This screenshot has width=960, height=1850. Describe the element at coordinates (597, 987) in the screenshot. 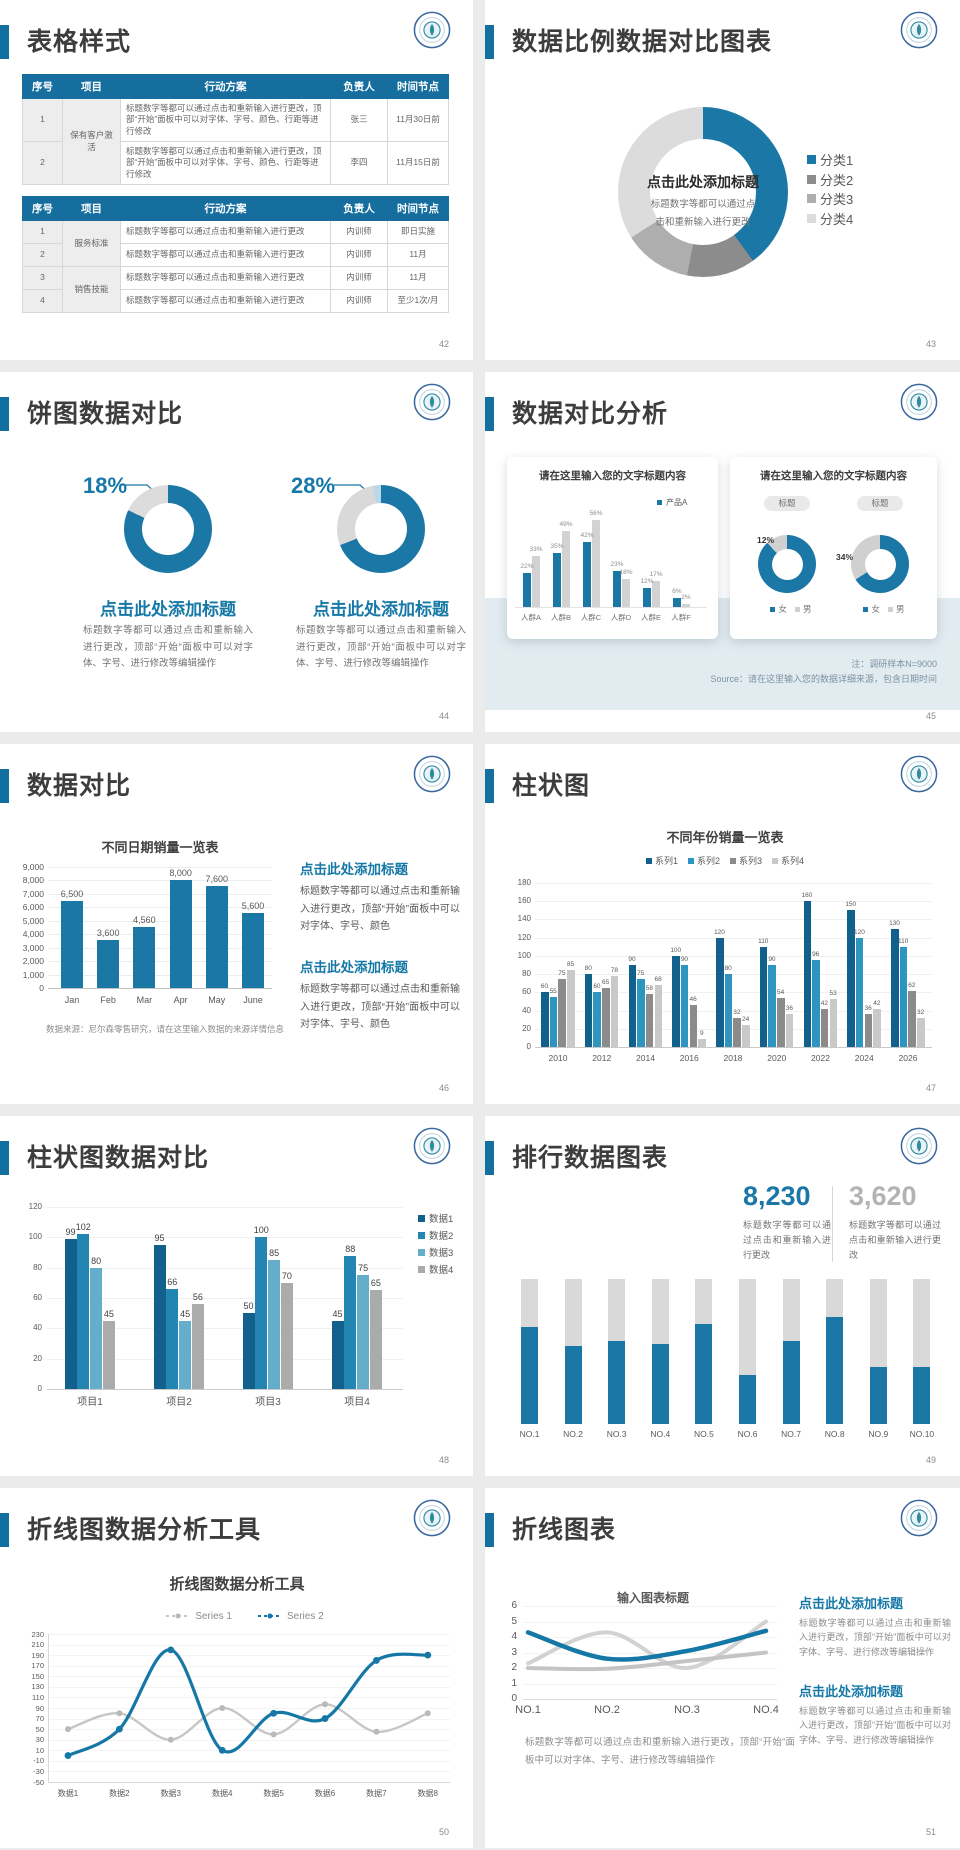

I see `bar-value-label: 60` at that location.